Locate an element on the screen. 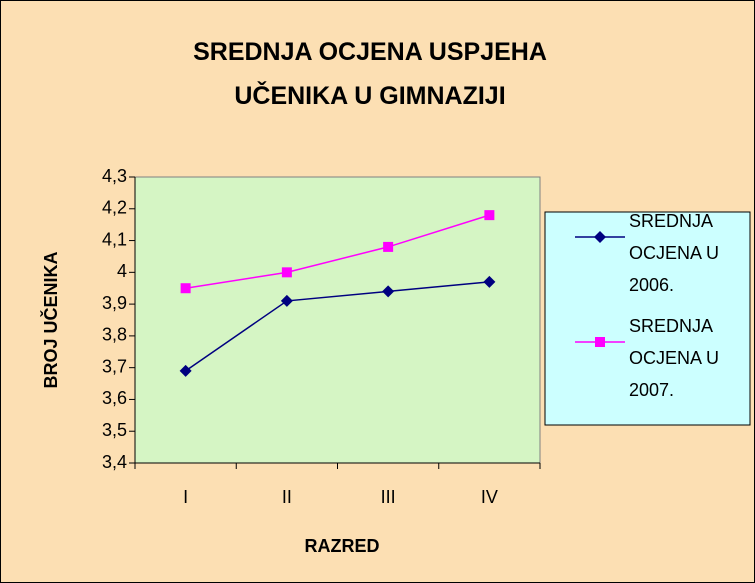 The image size is (755, 583). legend-entry-box: SREDNJA OCJENA U 2006. is located at coordinates (674, 253).